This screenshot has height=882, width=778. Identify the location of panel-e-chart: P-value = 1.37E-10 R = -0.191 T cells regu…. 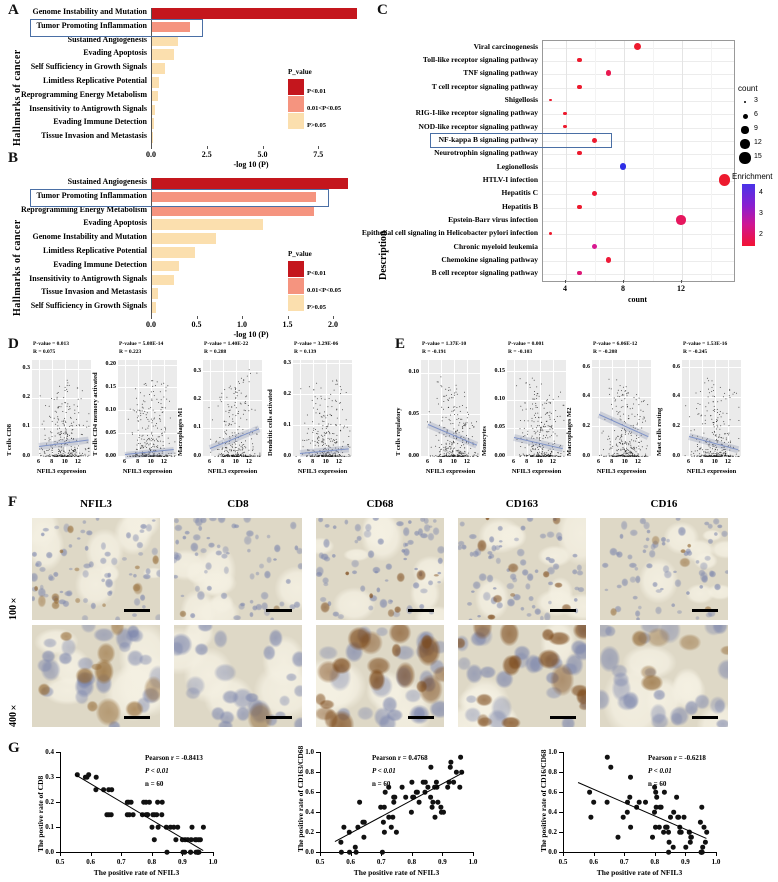
(583, 415).